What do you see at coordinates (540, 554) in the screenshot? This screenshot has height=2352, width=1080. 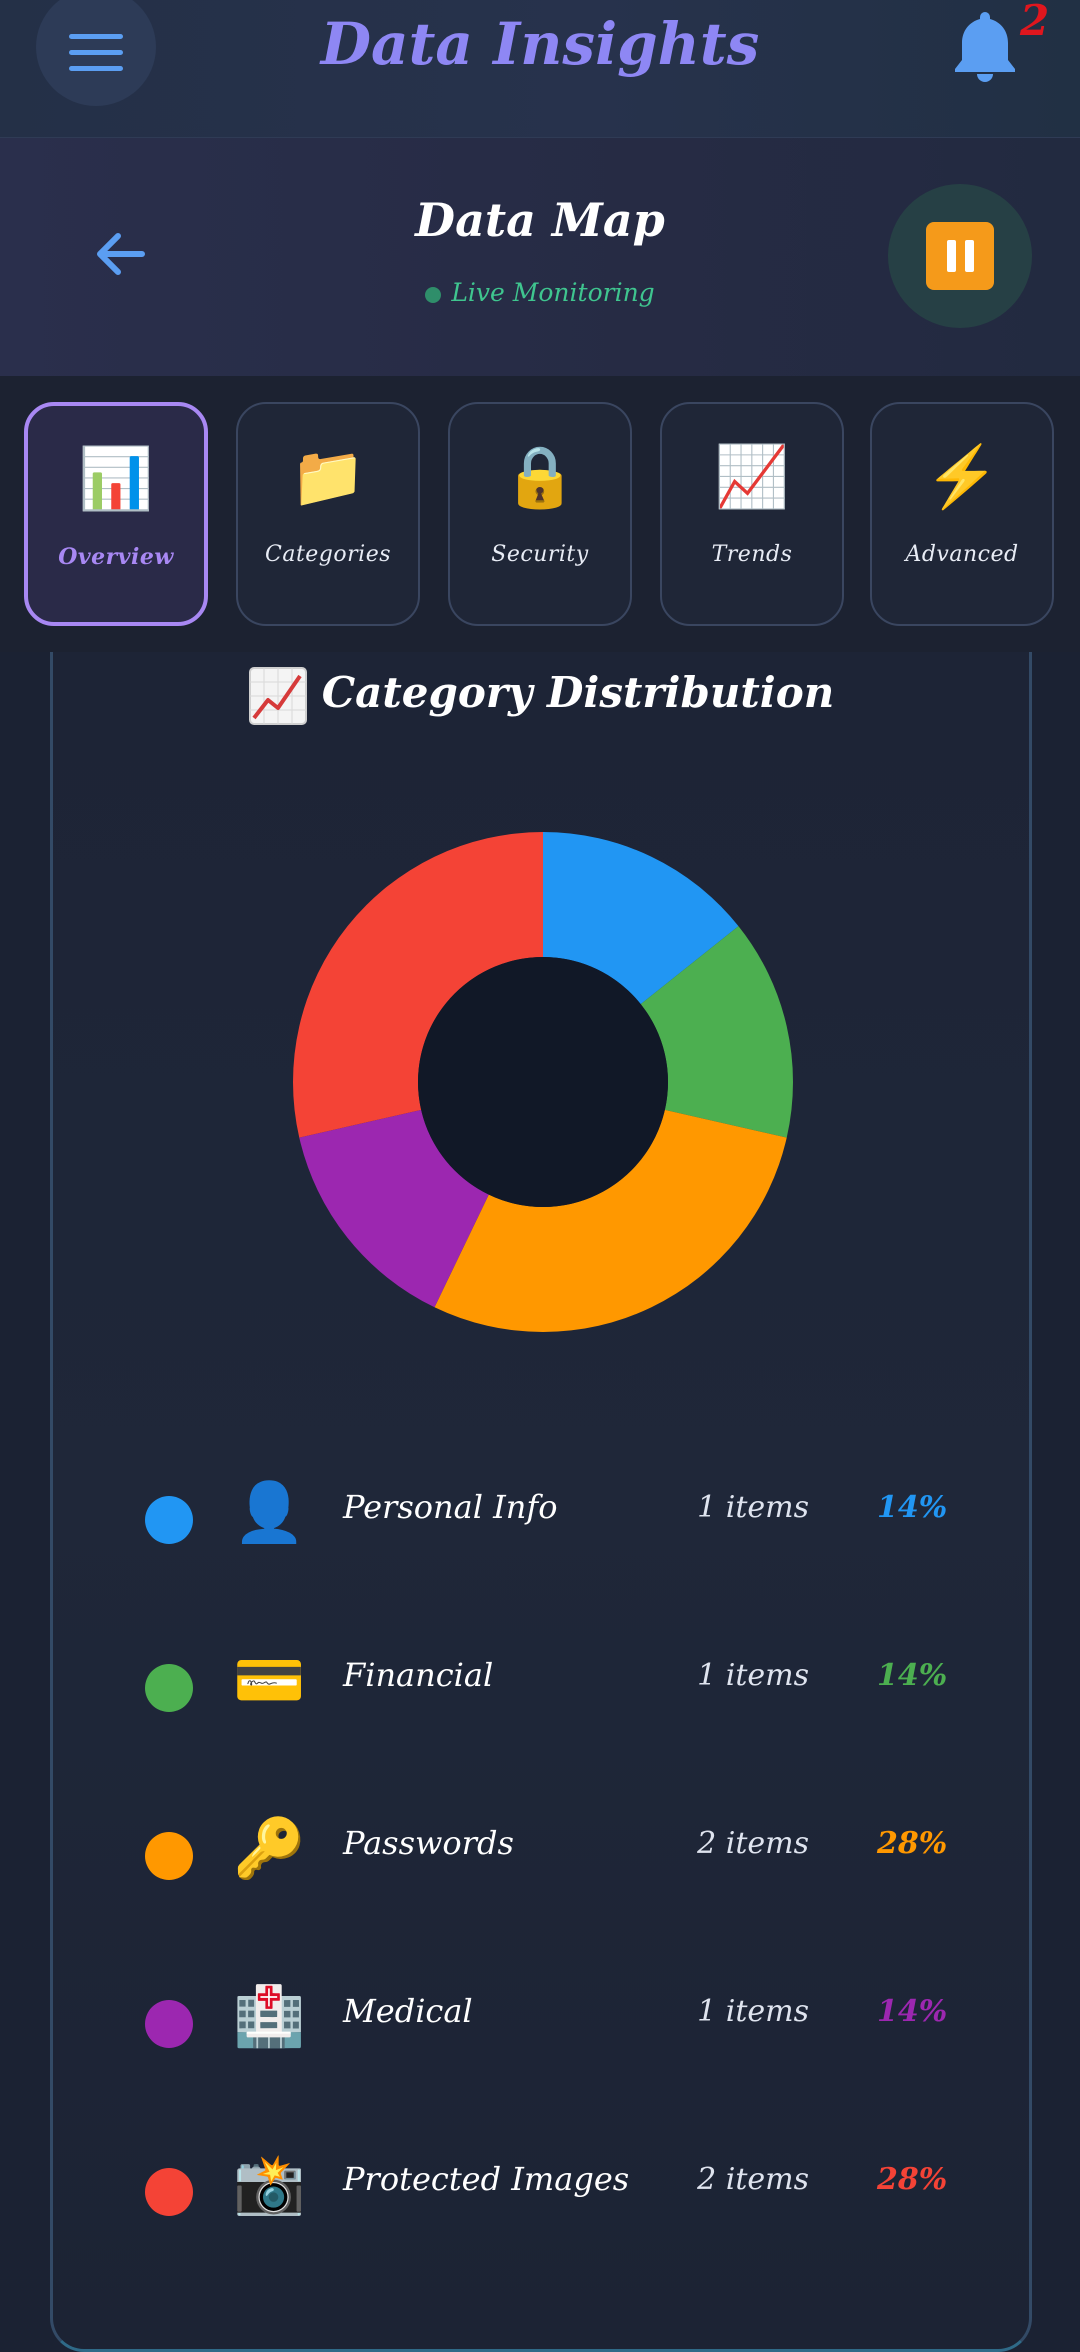 I see `tab-label: Security` at bounding box center [540, 554].